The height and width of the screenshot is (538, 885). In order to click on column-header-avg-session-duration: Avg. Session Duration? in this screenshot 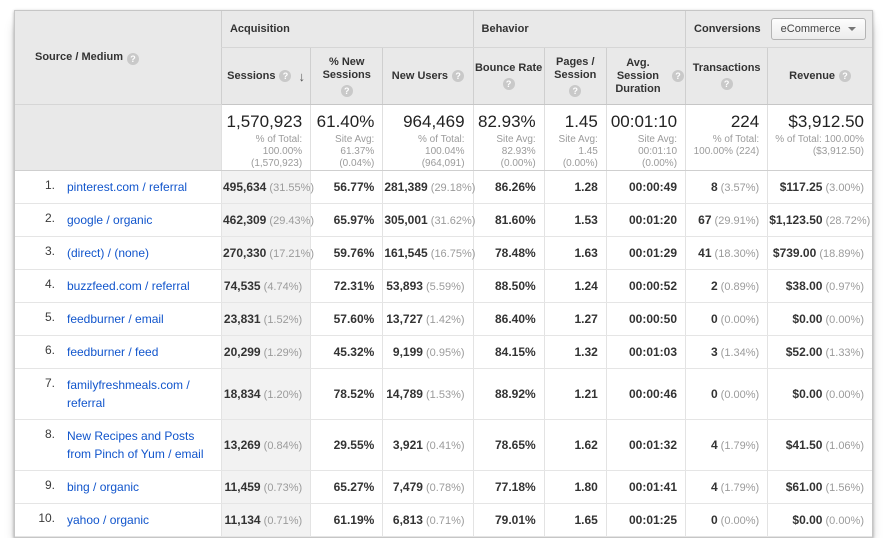, I will do `click(645, 76)`.